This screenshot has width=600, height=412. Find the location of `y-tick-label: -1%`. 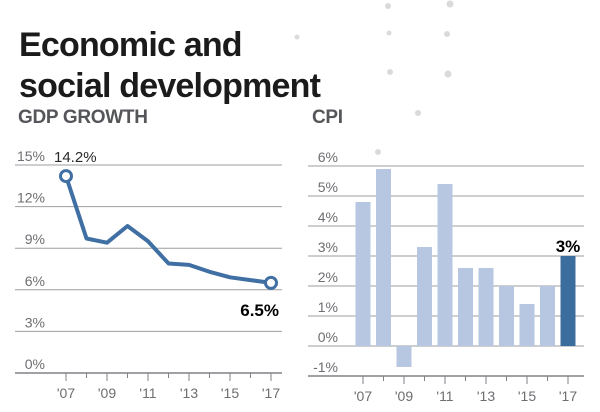

y-tick-label: -1% is located at coordinates (325, 367).